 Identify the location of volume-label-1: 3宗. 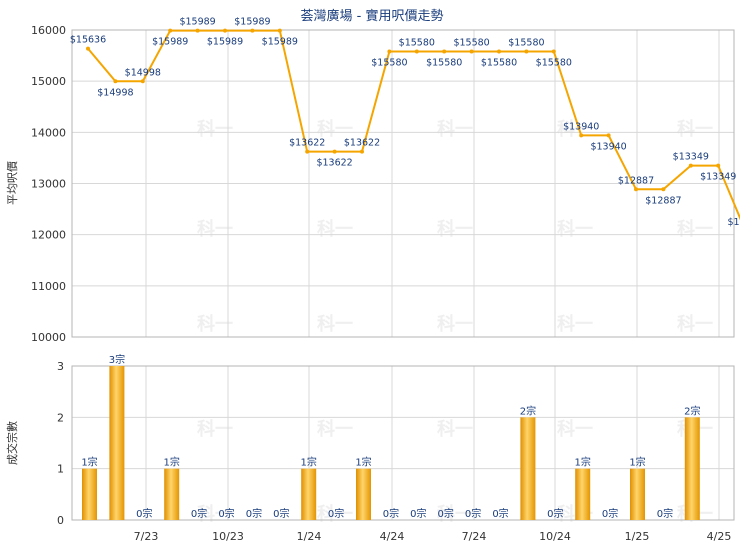
(117, 359).